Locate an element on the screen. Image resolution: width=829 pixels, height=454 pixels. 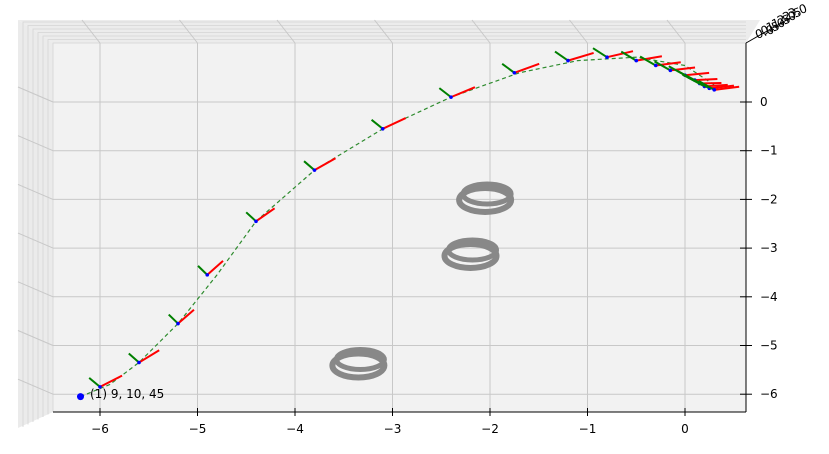
y-tick-label: −6 is located at coordinates (769, 394).